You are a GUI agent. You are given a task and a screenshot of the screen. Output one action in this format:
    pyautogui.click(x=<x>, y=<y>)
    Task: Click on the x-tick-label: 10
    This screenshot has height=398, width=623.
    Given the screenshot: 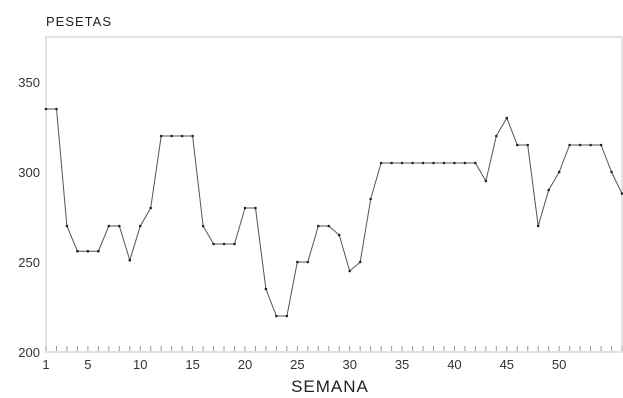 What is the action you would take?
    pyautogui.click(x=140, y=364)
    